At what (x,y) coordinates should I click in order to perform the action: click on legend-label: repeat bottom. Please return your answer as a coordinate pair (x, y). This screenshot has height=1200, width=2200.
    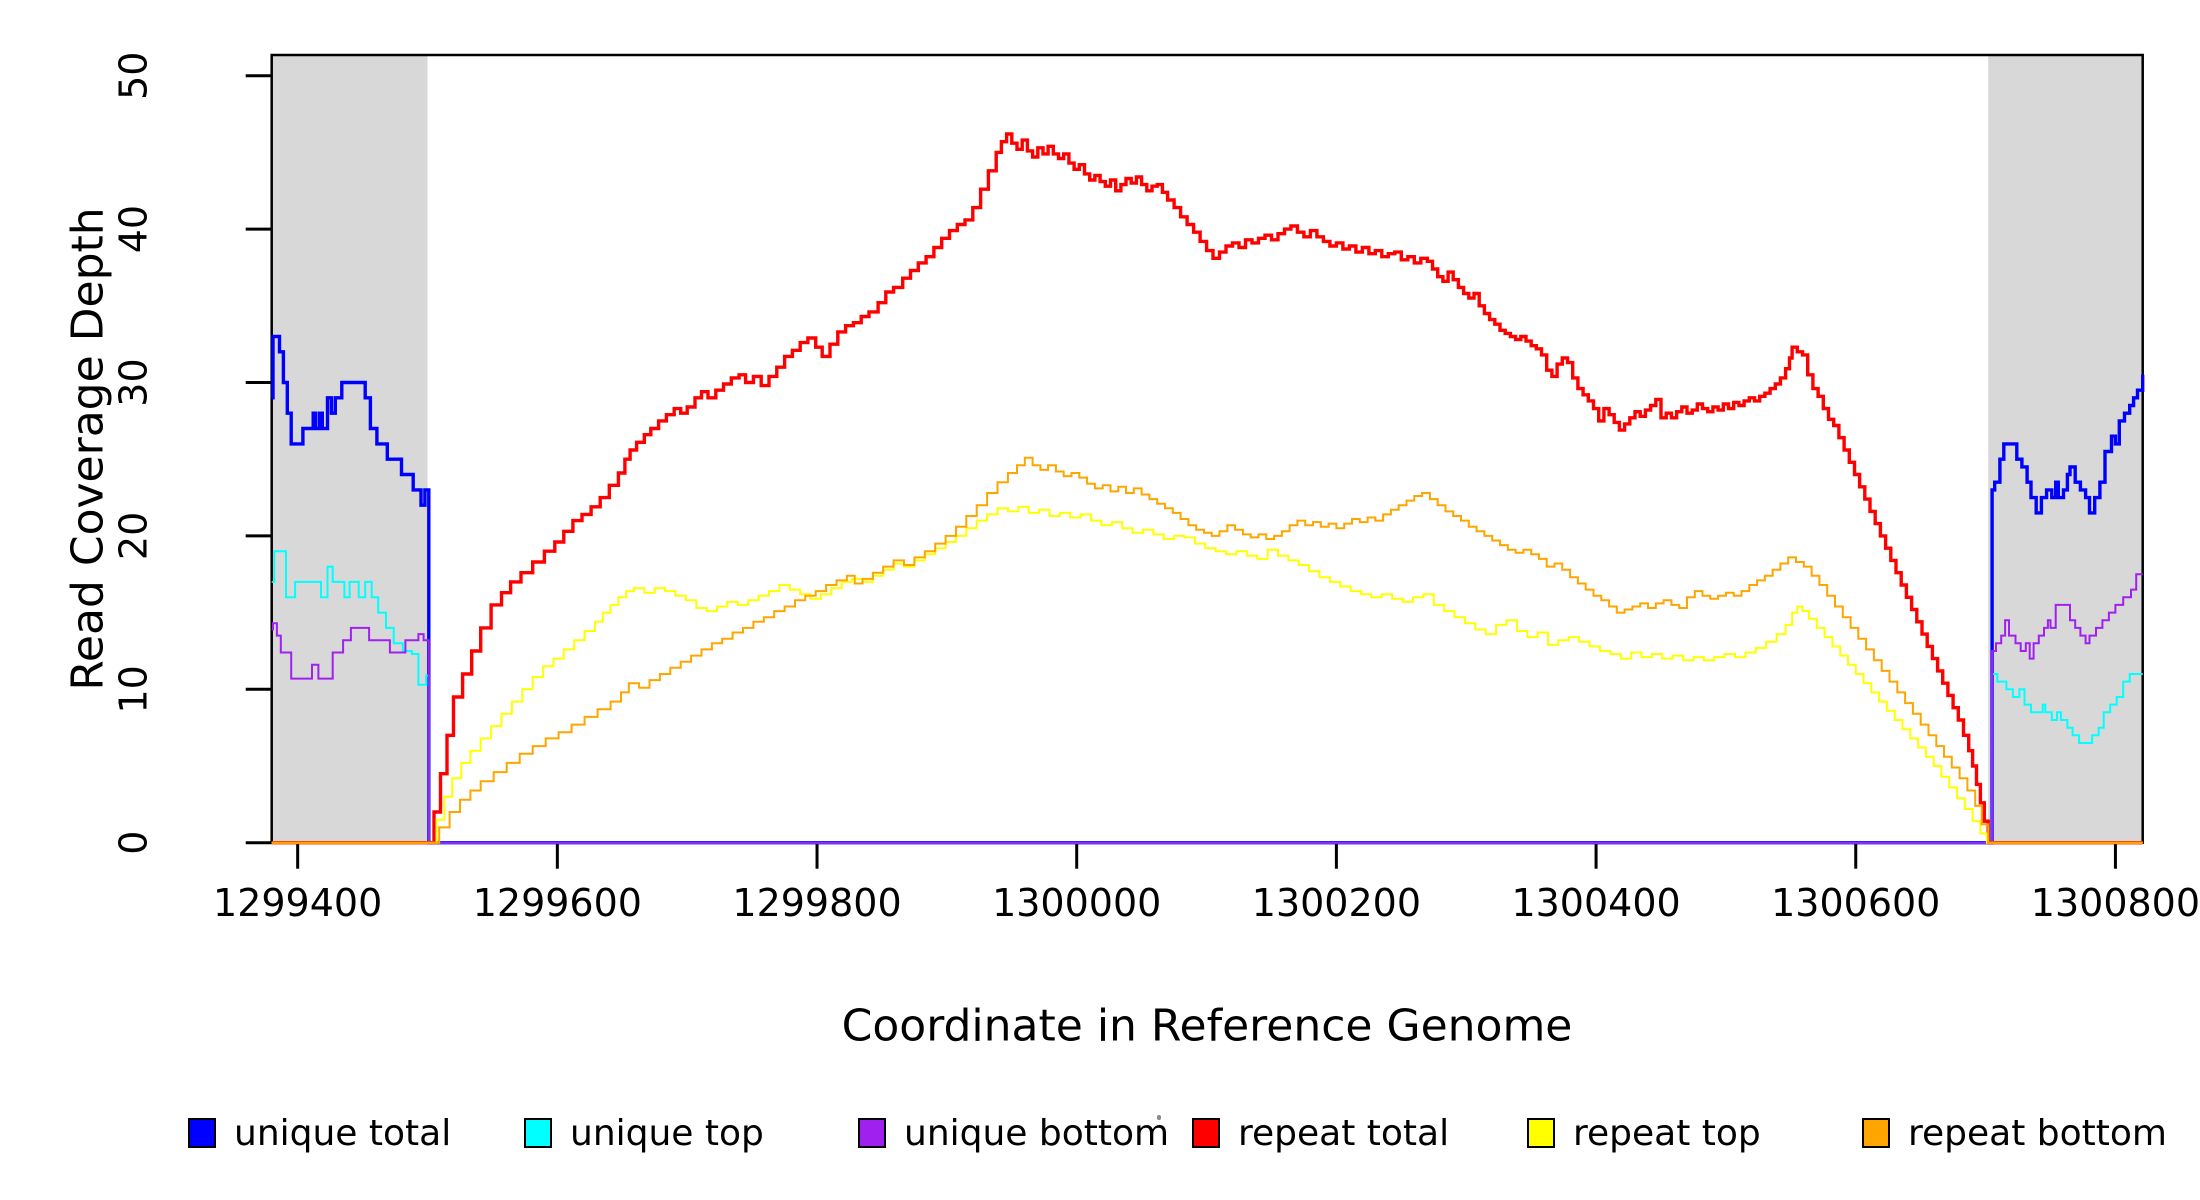
    Looking at the image, I should click on (2037, 1133).